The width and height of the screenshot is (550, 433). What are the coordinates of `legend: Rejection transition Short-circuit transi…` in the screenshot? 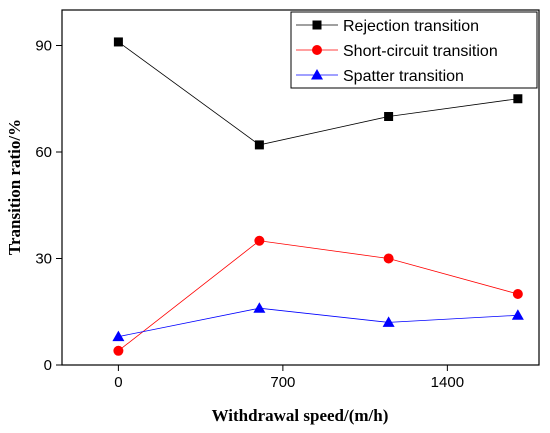 It's located at (414, 50).